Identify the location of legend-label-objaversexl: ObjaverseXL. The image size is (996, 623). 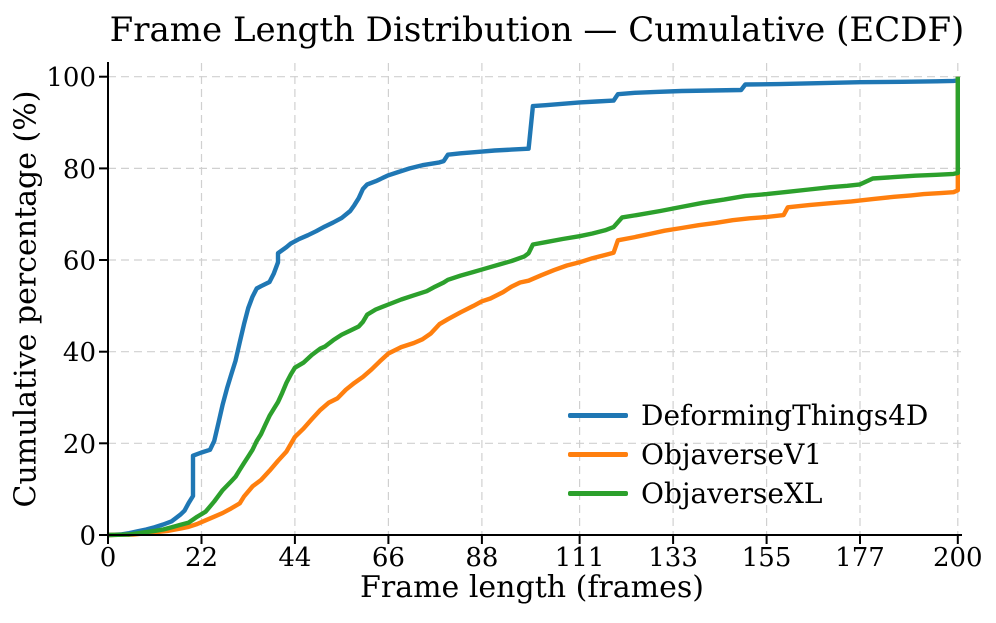
(732, 493).